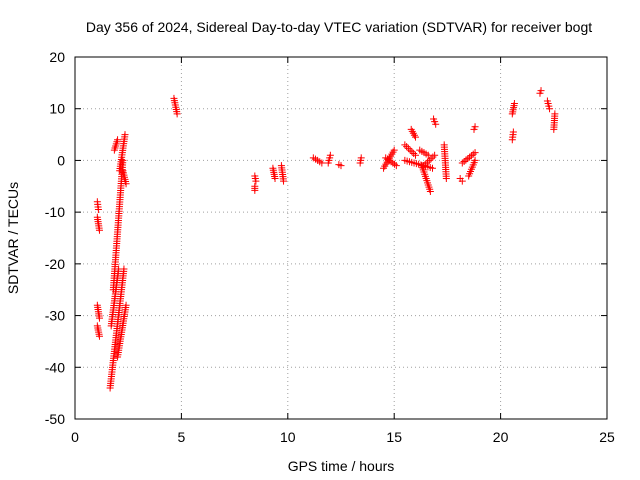  What do you see at coordinates (57, 57) in the screenshot?
I see `y-tick-label: 20` at bounding box center [57, 57].